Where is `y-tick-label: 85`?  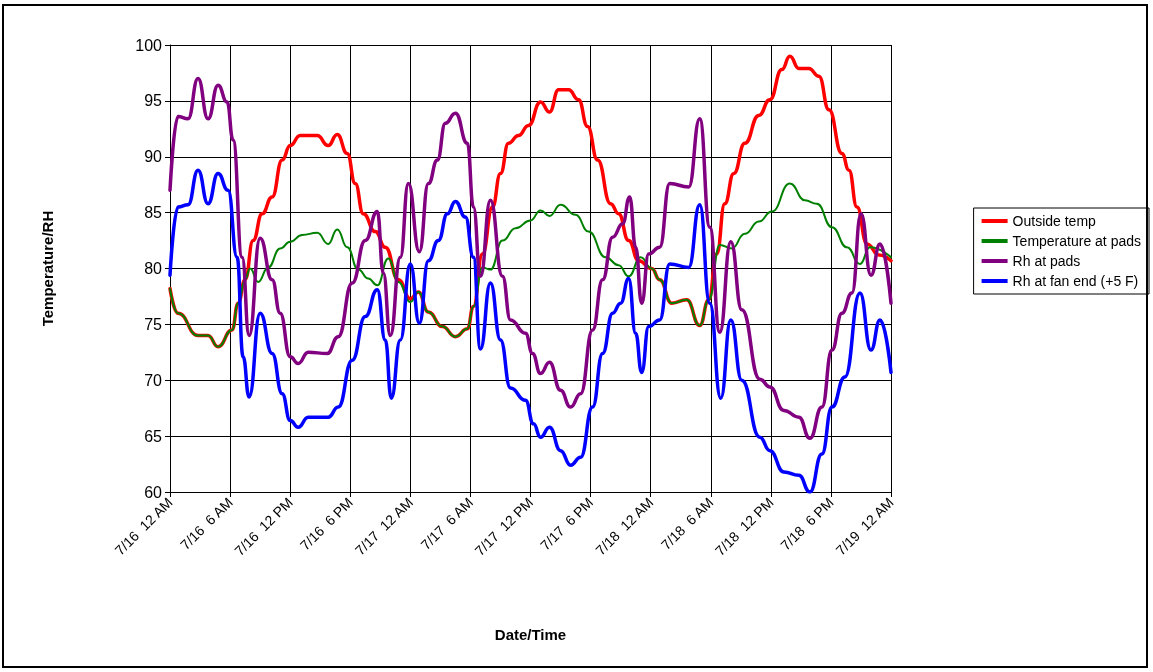
y-tick-label: 85 is located at coordinates (153, 213).